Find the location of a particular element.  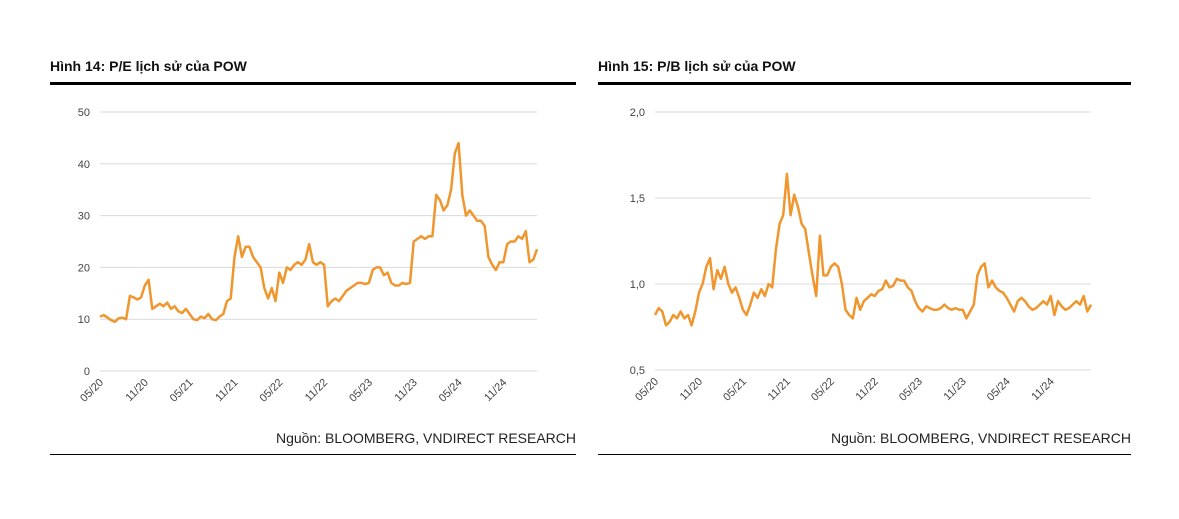

y-tick-label: 50 is located at coordinates (84, 113).